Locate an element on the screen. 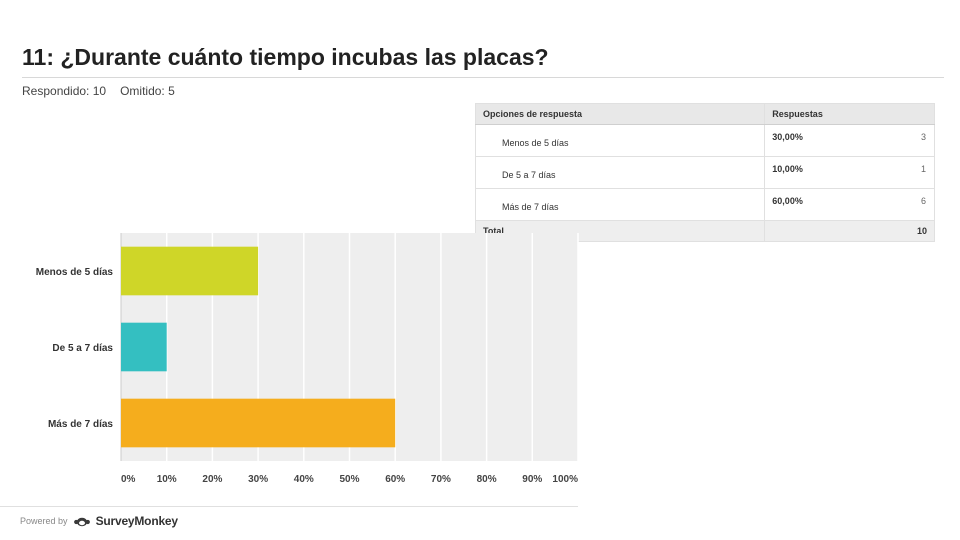  option-label: Más de 7 días is located at coordinates (620, 204).